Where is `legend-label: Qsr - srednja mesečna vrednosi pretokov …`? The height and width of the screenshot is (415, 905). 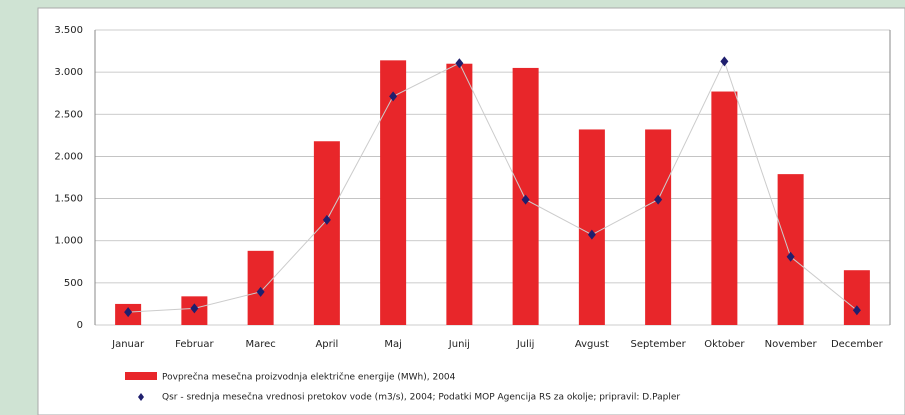
legend-label: Qsr - srednja mesečna vrednosi pretokov … is located at coordinates (421, 397).